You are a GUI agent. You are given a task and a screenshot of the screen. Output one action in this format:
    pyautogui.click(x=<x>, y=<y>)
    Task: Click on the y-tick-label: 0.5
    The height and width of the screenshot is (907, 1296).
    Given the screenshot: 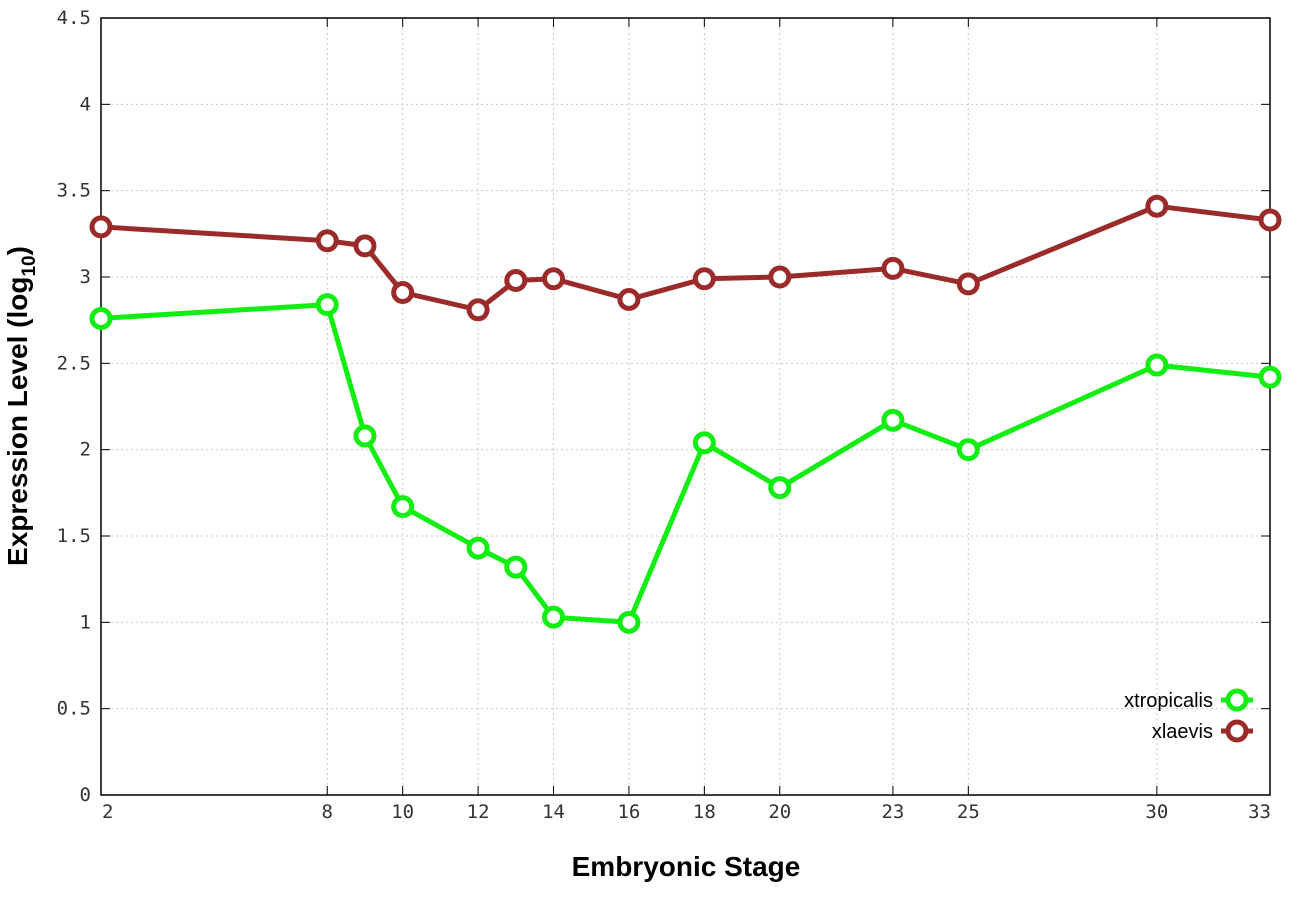 What is the action you would take?
    pyautogui.click(x=74, y=709)
    